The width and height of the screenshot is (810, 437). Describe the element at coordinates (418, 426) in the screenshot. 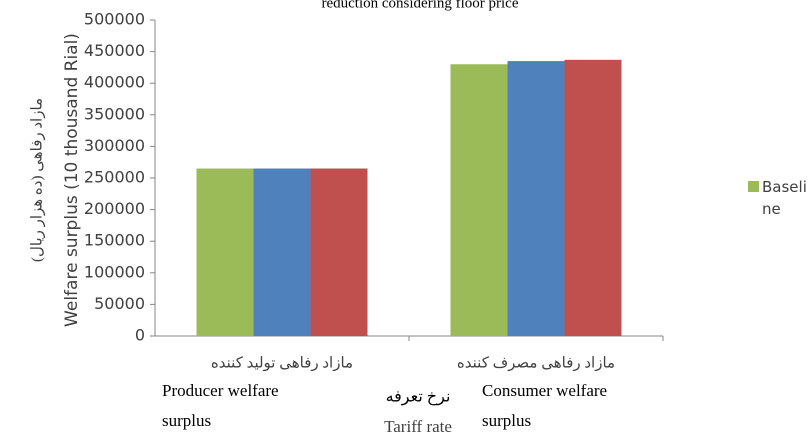

I see `x-axis-title-en: Tariff rate` at that location.